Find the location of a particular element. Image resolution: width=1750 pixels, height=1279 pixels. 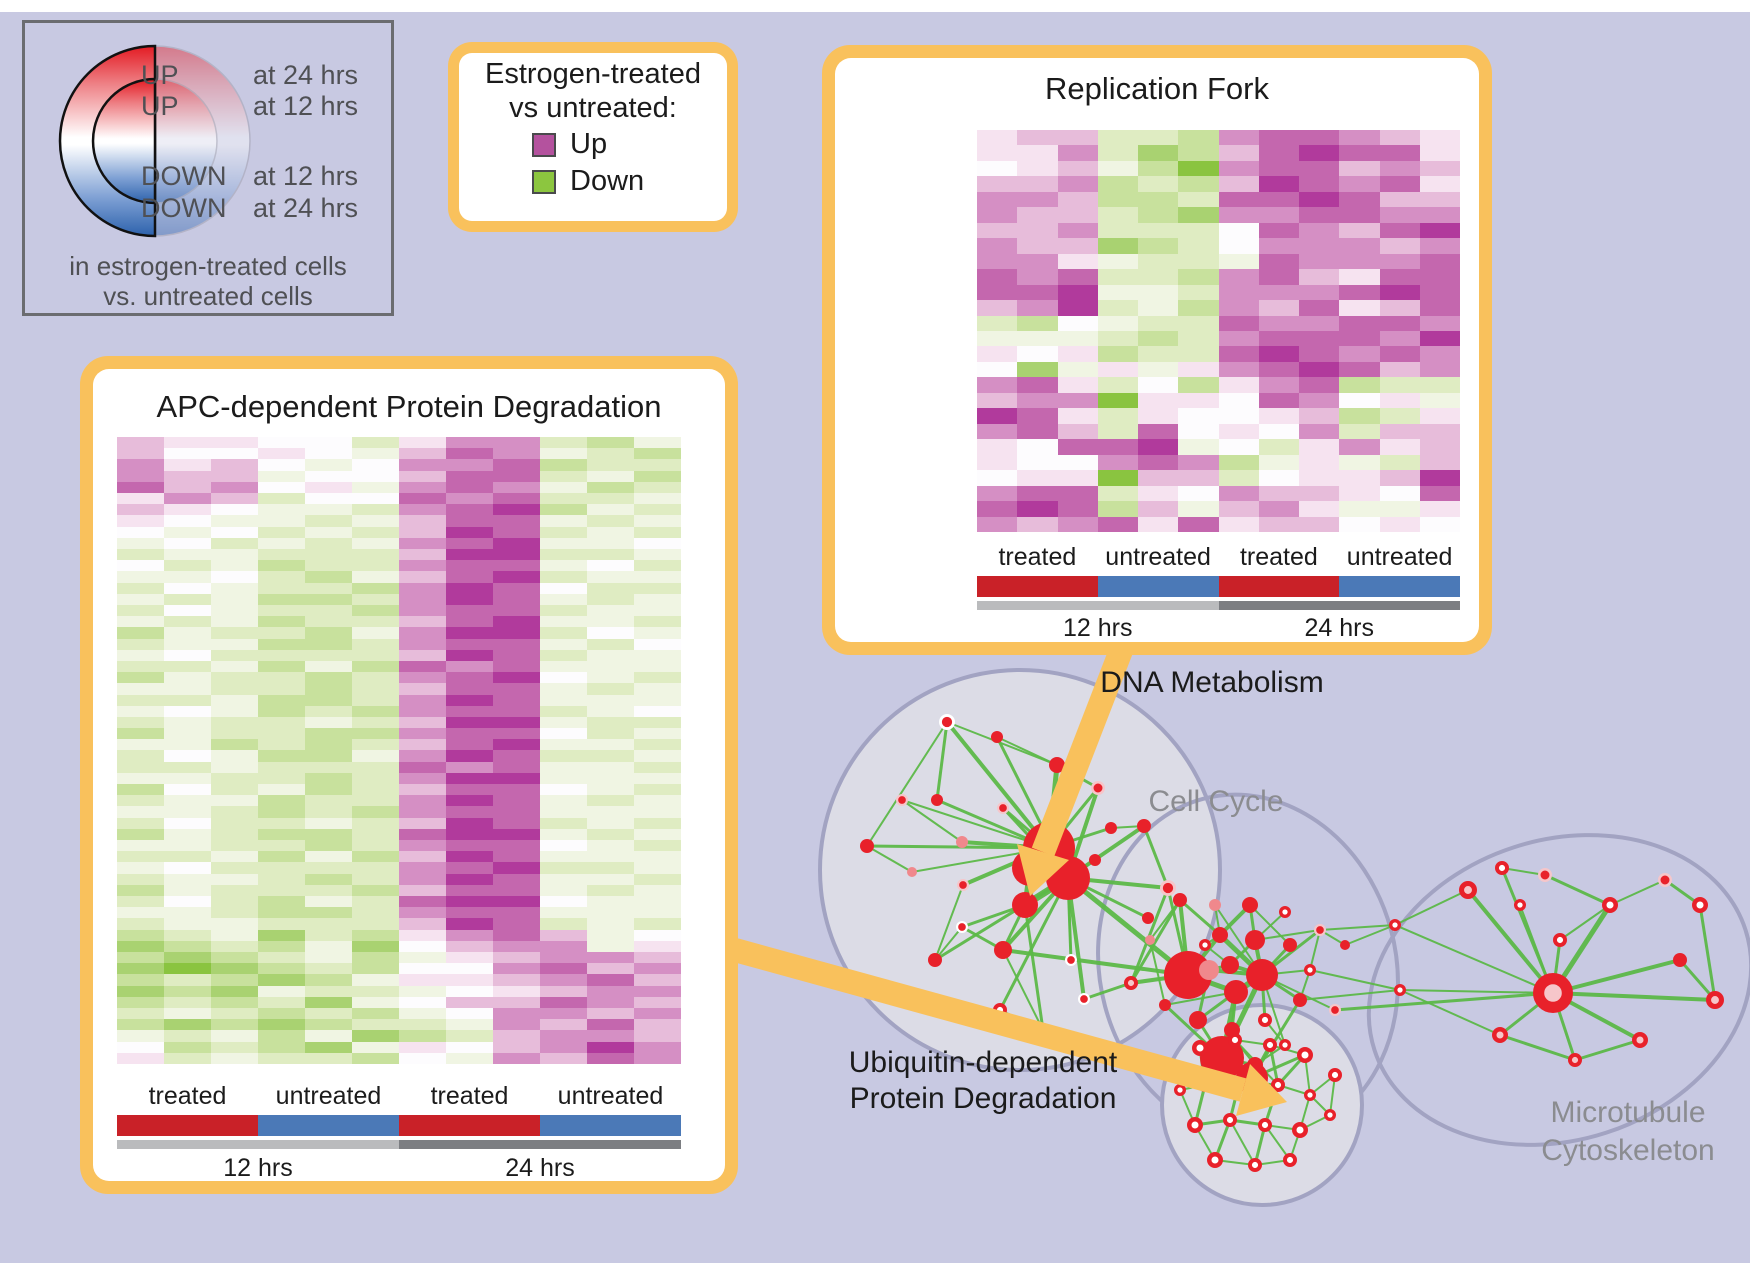

callout-arrow-shaft is located at coordinates (1082, 750).